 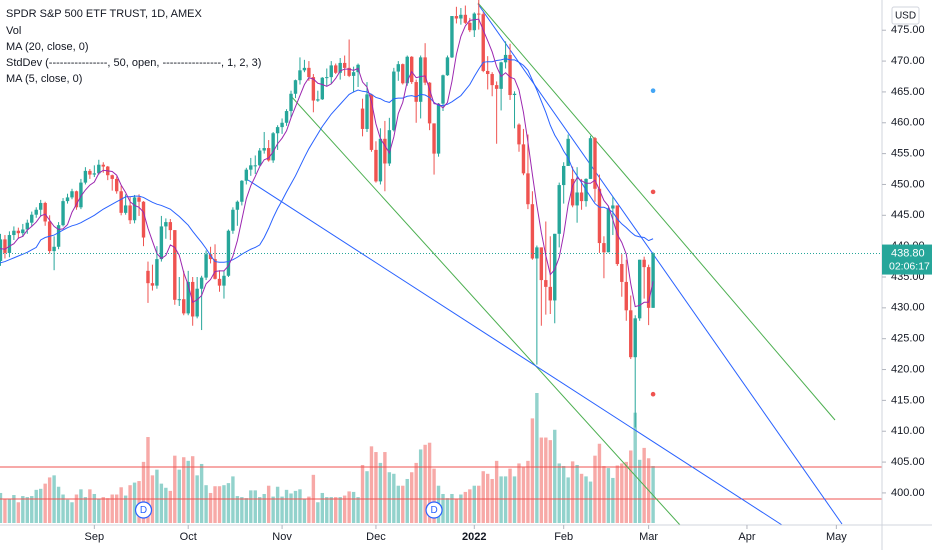 I want to click on dividend-label: D, so click(x=433, y=510).